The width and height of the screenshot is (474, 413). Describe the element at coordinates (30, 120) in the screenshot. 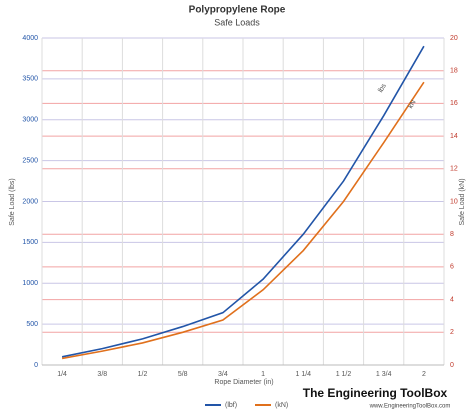

I see `y-tick-label: 3000` at that location.